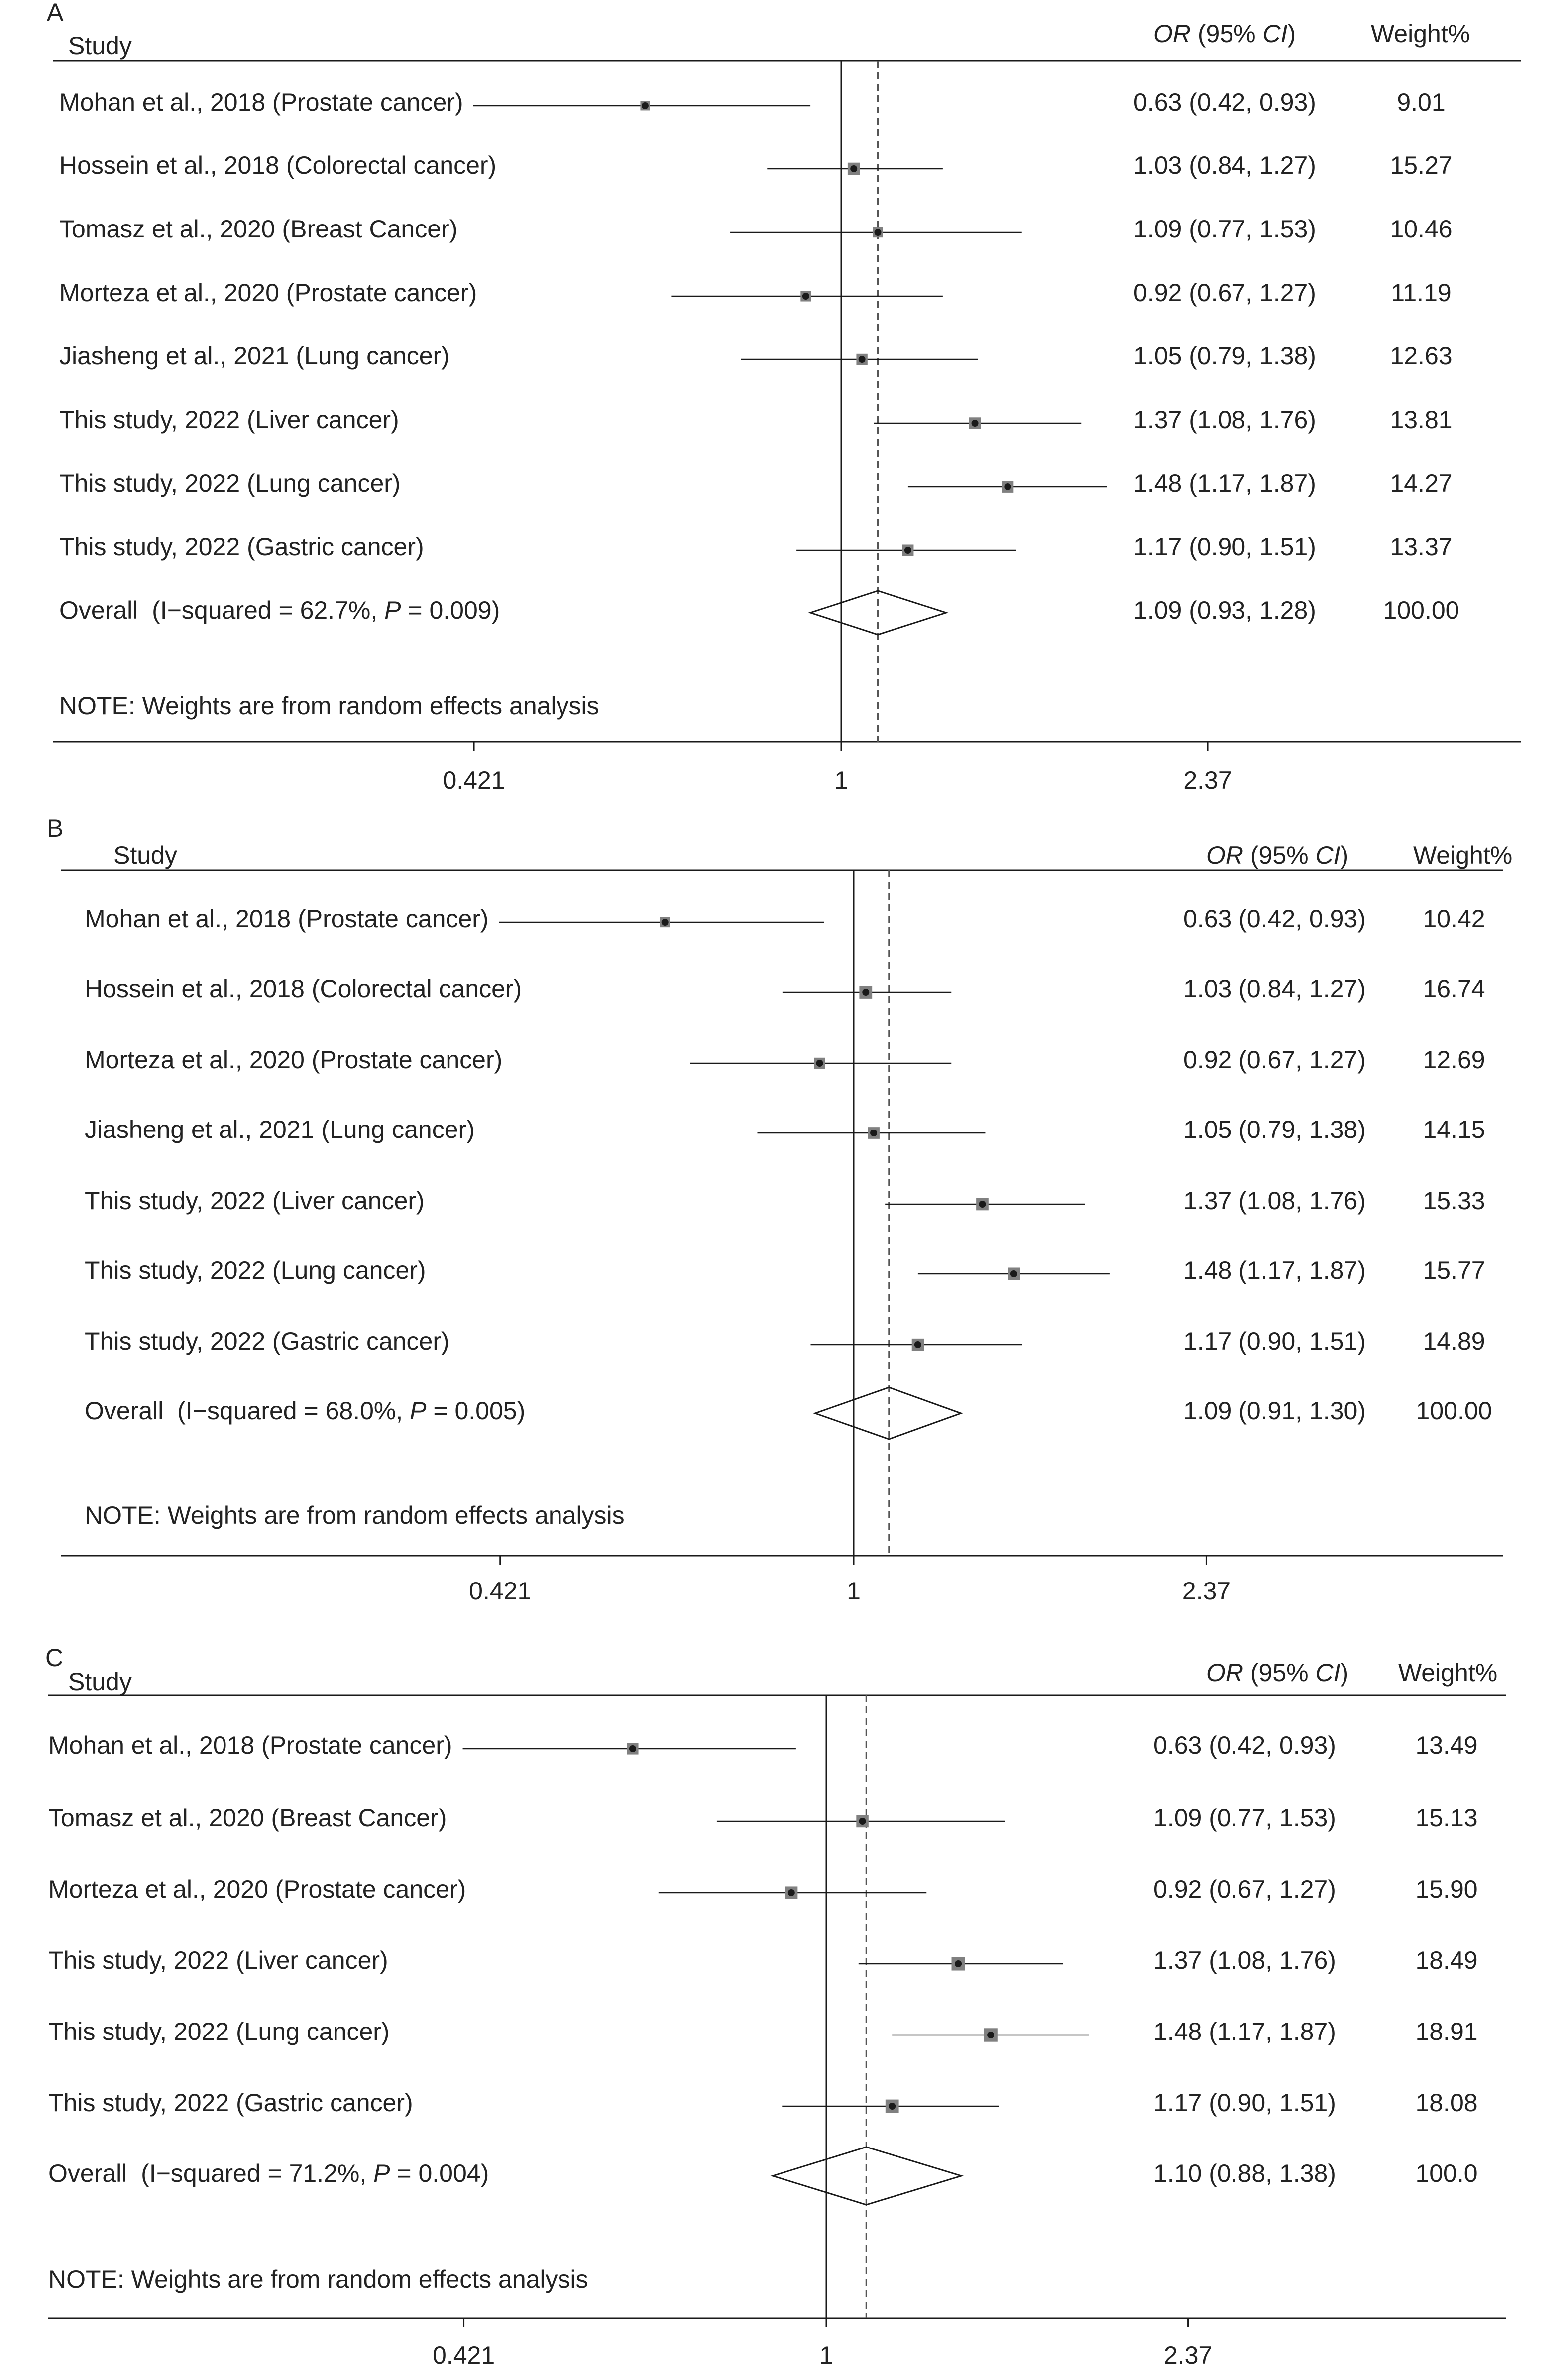 The image size is (1568, 2374). I want to click on overall-effect-estimate: 1.09 (0.93, 1.28), so click(1224, 610).